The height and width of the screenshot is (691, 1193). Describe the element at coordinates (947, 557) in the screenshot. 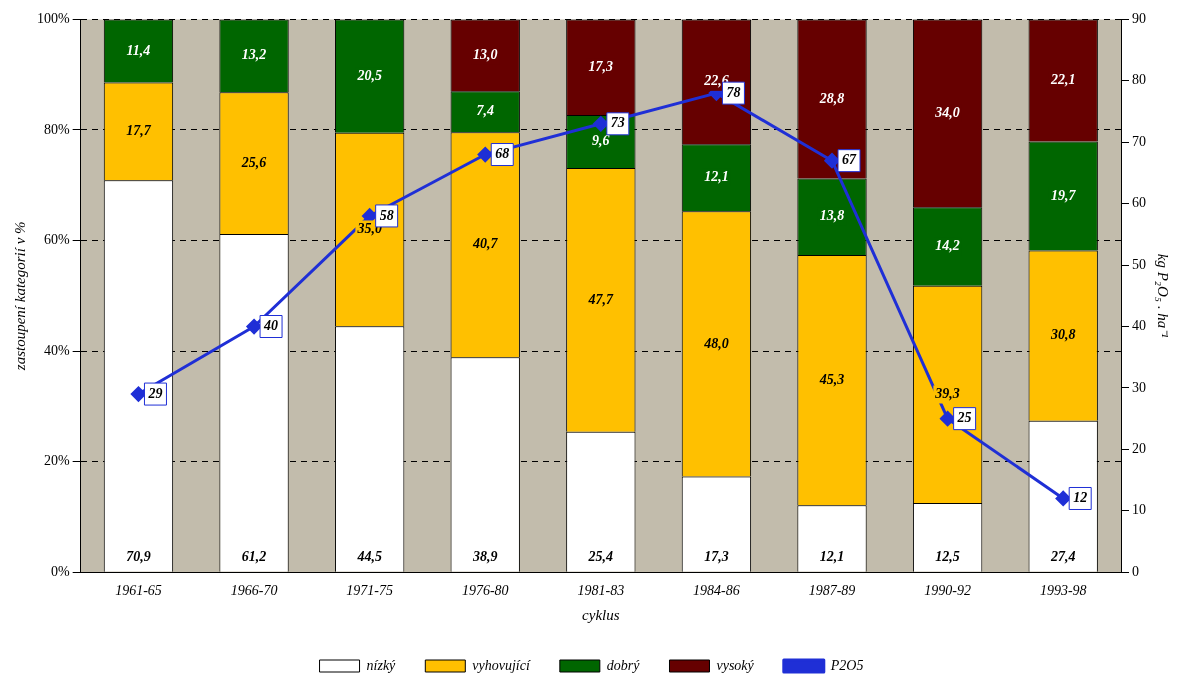

I see `data-label: 12,5` at that location.